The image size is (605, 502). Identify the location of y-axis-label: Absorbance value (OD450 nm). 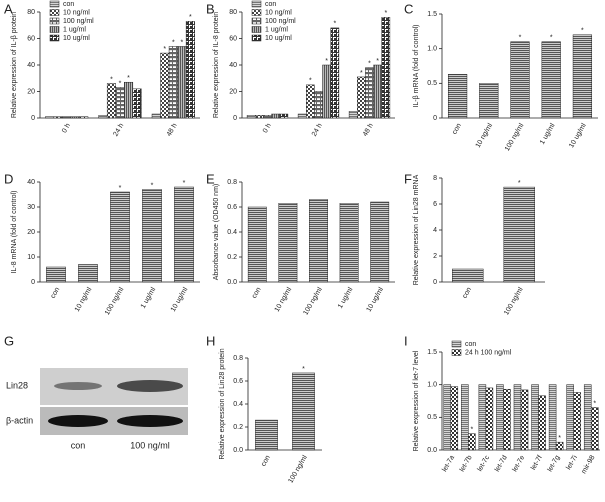
(216, 232).